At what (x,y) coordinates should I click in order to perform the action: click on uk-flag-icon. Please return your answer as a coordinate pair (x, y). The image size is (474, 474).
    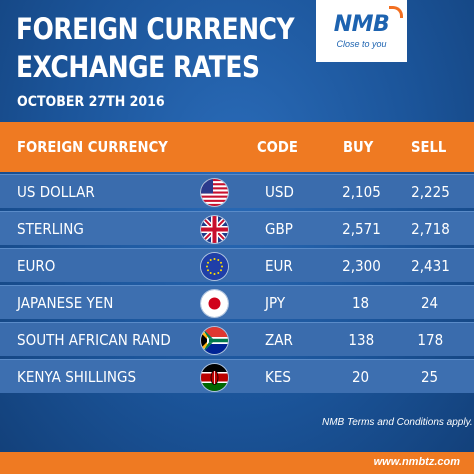
    Looking at the image, I should click on (214, 229).